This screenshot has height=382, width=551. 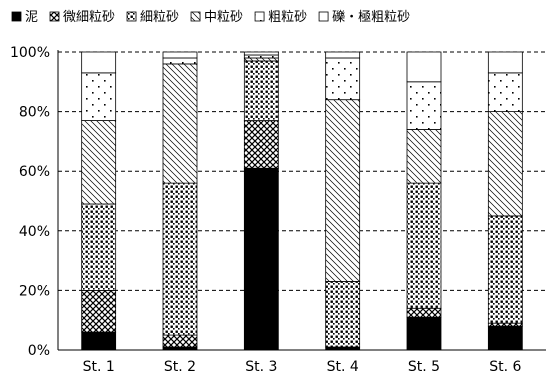 What do you see at coordinates (34, 172) in the screenshot?
I see `y-tick-label: 60%` at bounding box center [34, 172].